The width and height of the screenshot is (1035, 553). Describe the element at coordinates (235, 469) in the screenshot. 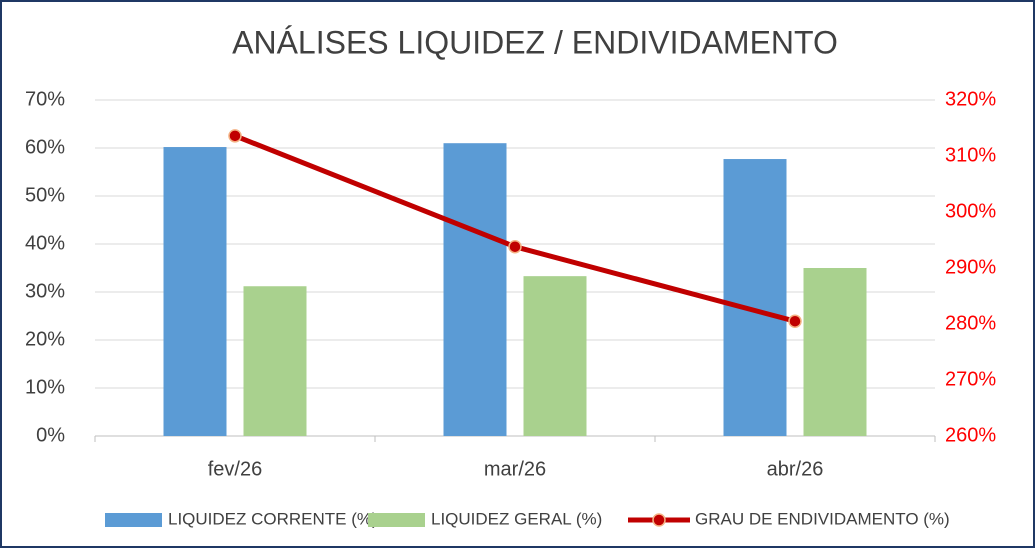

I see `x-tick-label: fev/26` at that location.